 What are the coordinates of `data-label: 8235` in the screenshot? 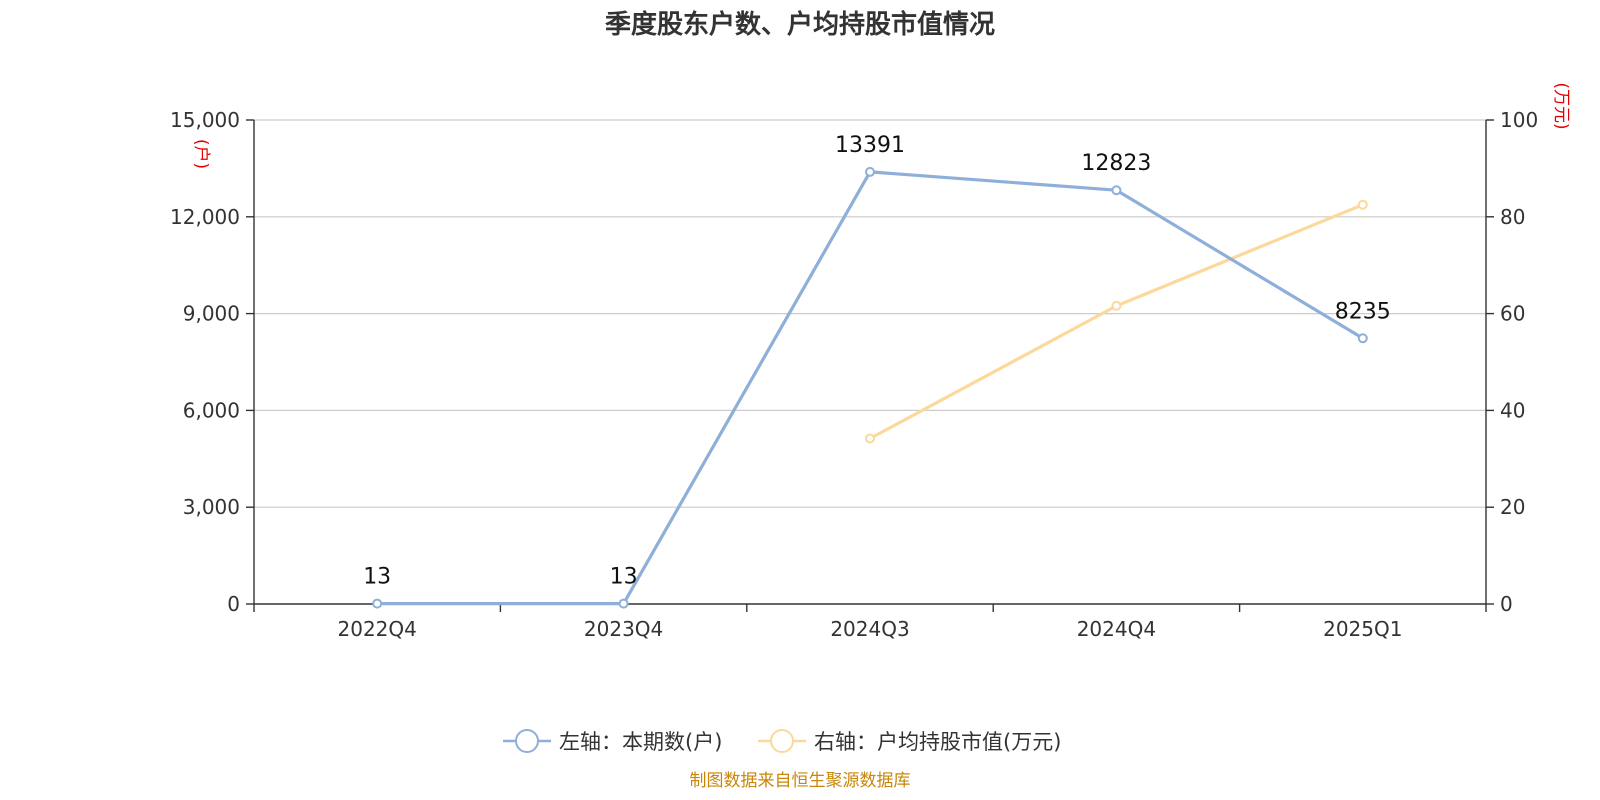 It's located at (1363, 311).